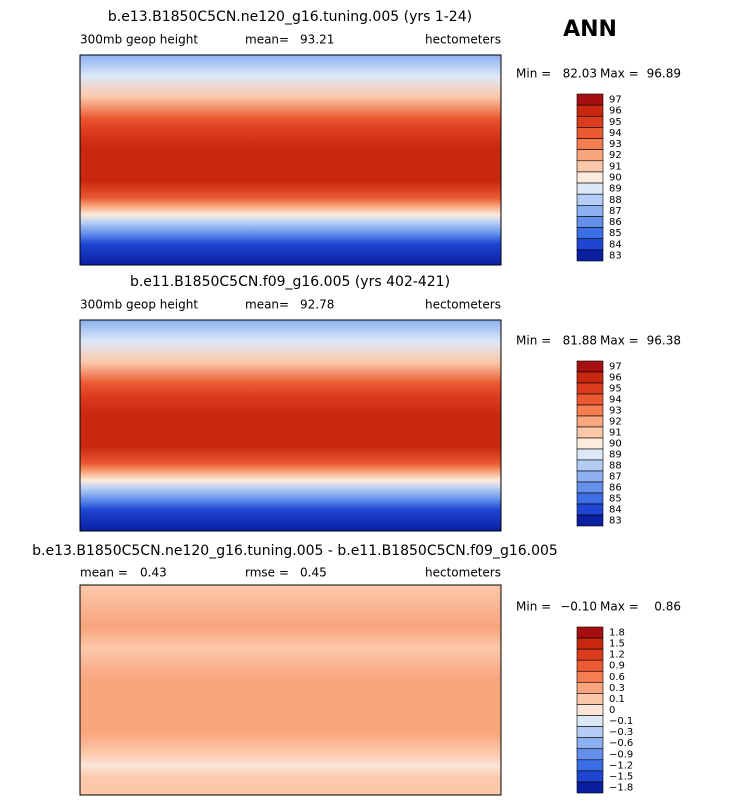 The width and height of the screenshot is (733, 803). What do you see at coordinates (617, 677) in the screenshot?
I see `colorbar-label: 0.6` at bounding box center [617, 677].